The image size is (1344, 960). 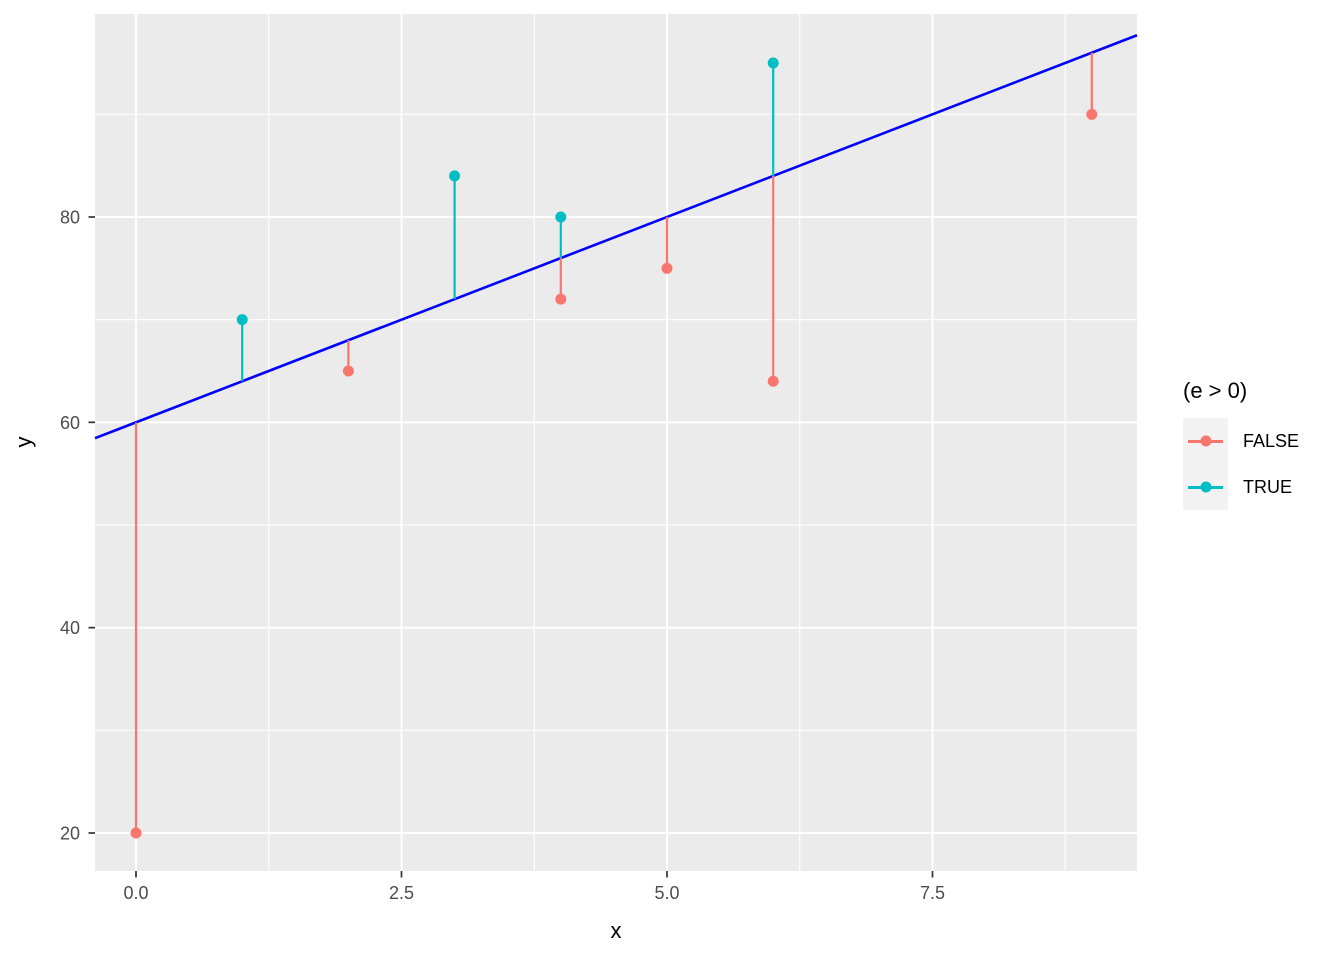 What do you see at coordinates (932, 893) in the screenshot?
I see `x-tick-label: 7.5` at bounding box center [932, 893].